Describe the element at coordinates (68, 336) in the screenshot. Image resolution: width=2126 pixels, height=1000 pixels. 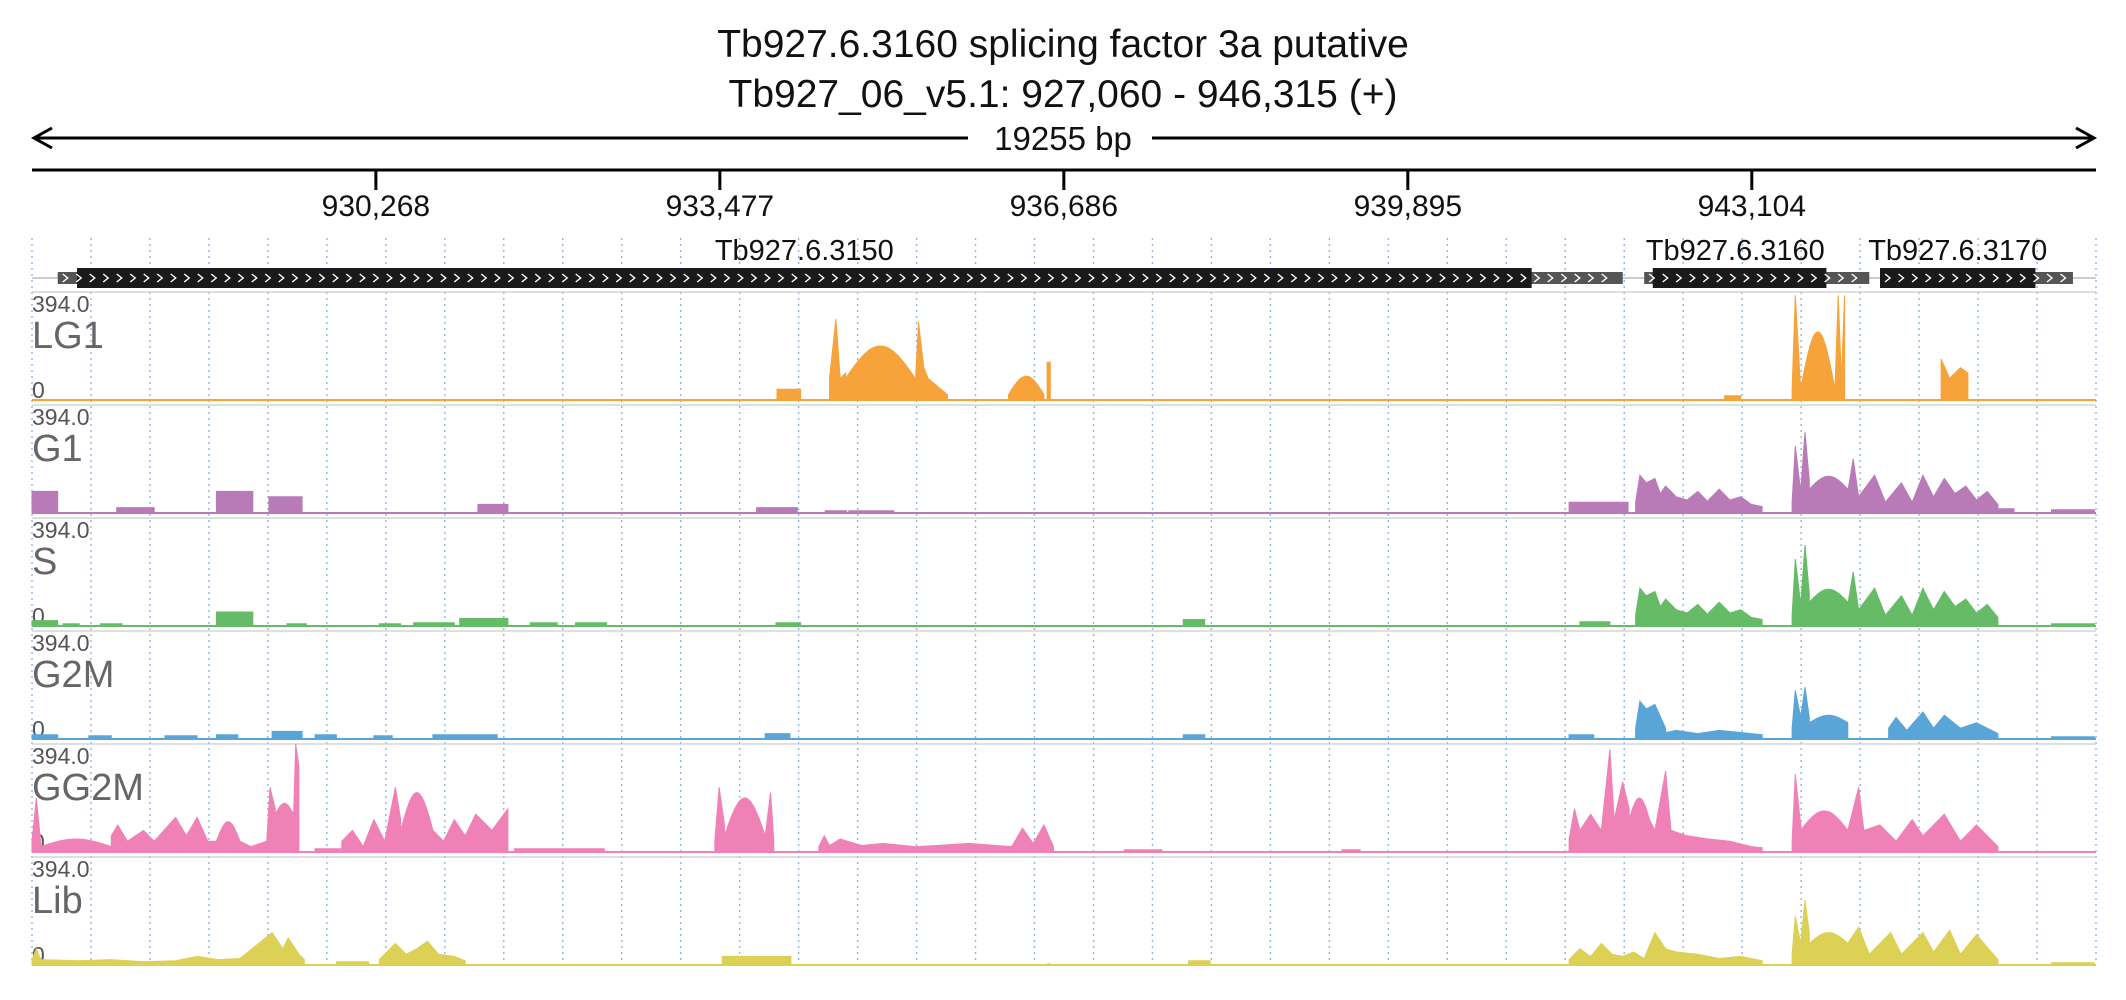
I see `track-name: LG1` at that location.